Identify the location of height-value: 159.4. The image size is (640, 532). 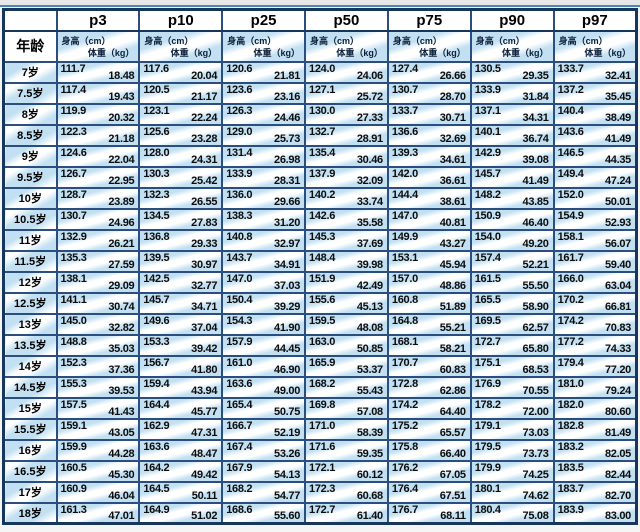
(156, 383).